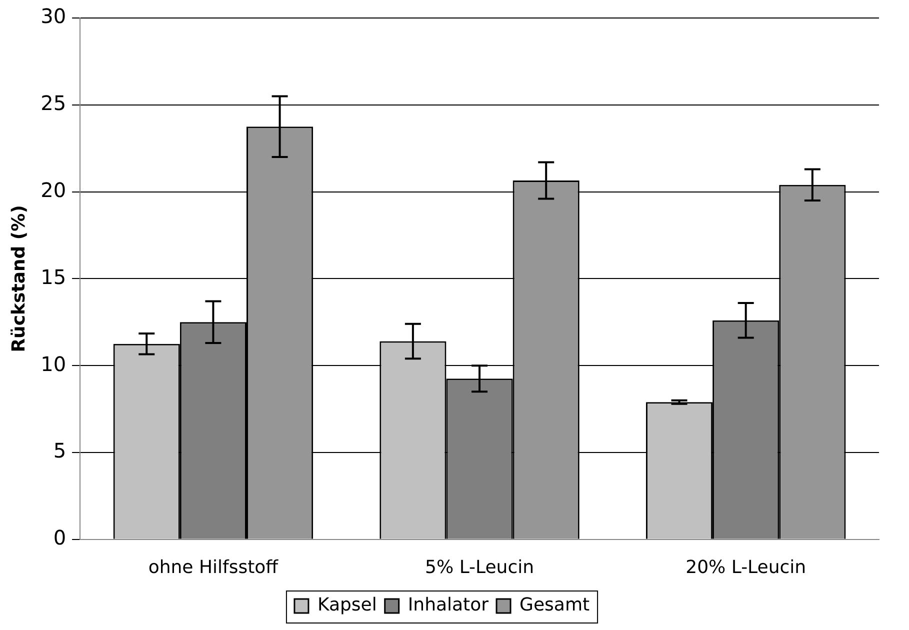 This screenshot has width=909, height=630. Describe the element at coordinates (479, 567) in the screenshot. I see `x-tick-label: 5% L-Leucin` at that location.